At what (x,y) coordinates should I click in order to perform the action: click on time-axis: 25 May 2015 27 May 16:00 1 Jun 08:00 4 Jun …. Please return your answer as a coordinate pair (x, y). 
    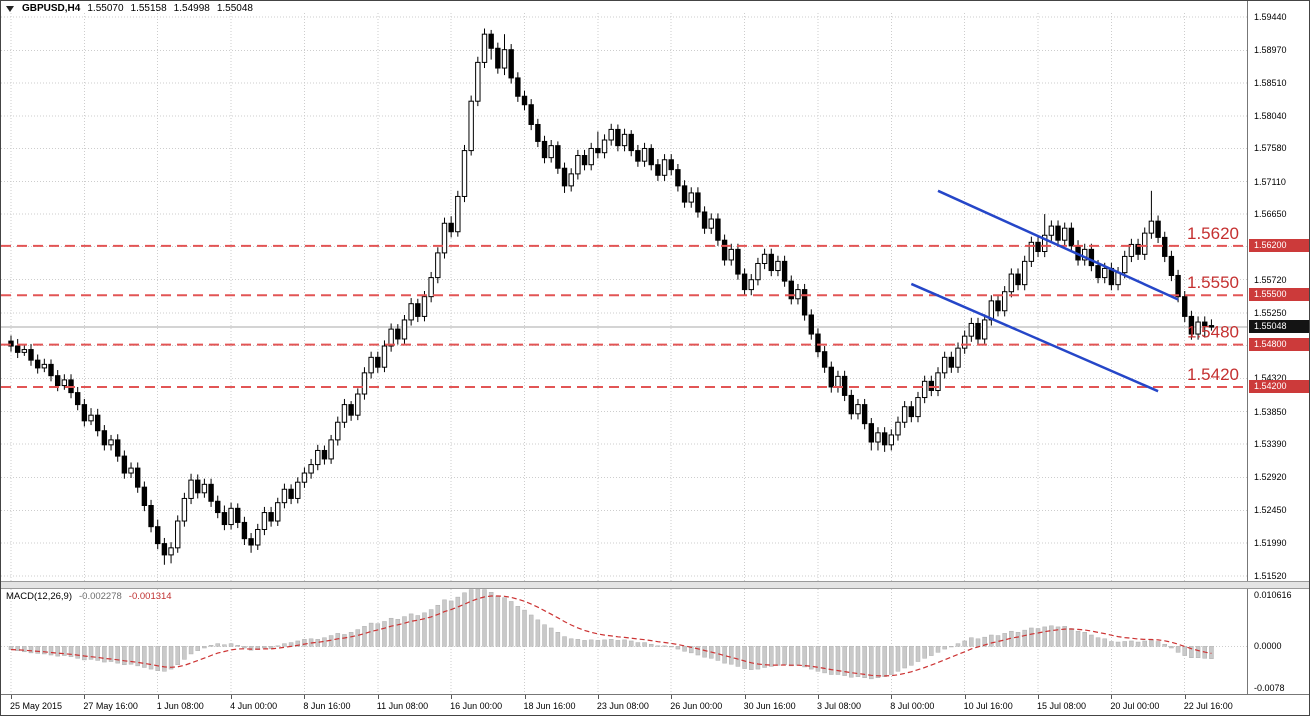
    Looking at the image, I should click on (655, 704).